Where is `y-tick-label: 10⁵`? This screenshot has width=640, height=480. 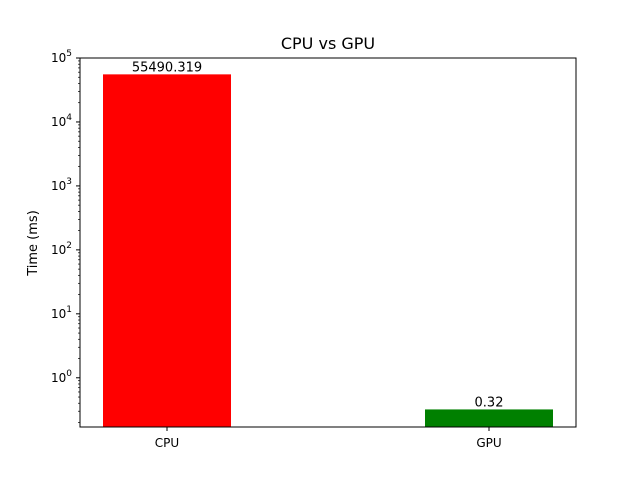 y-tick-label: 10⁵ is located at coordinates (61, 57).